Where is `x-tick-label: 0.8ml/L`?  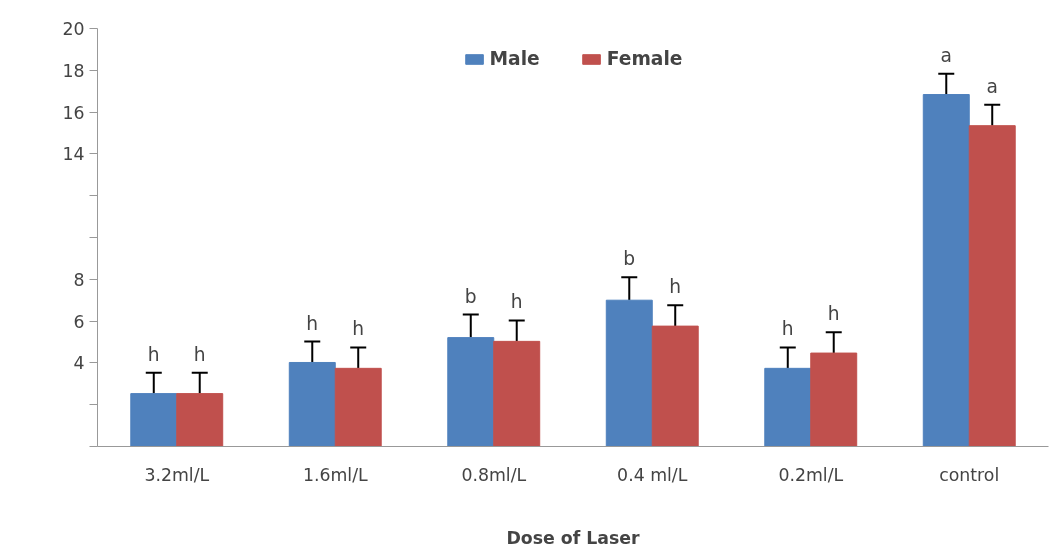
x-tick-label: 0.8ml/L is located at coordinates (494, 474).